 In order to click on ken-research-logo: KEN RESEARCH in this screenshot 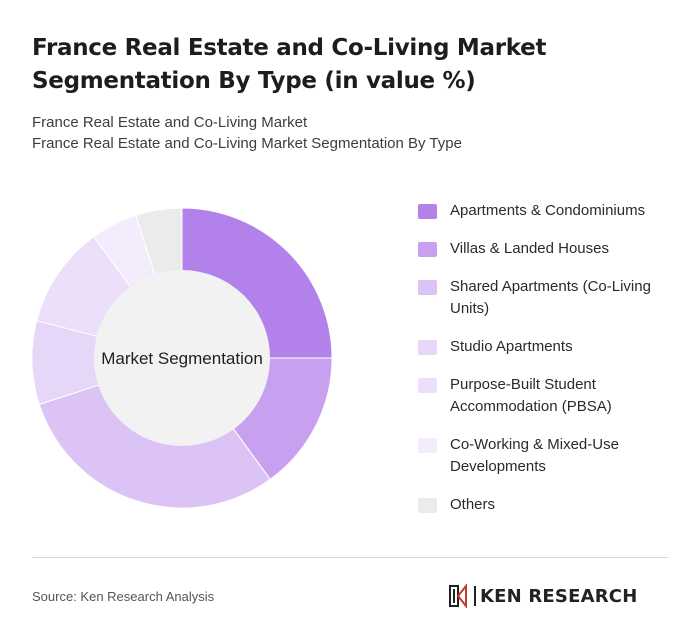, I will do `click(542, 596)`.